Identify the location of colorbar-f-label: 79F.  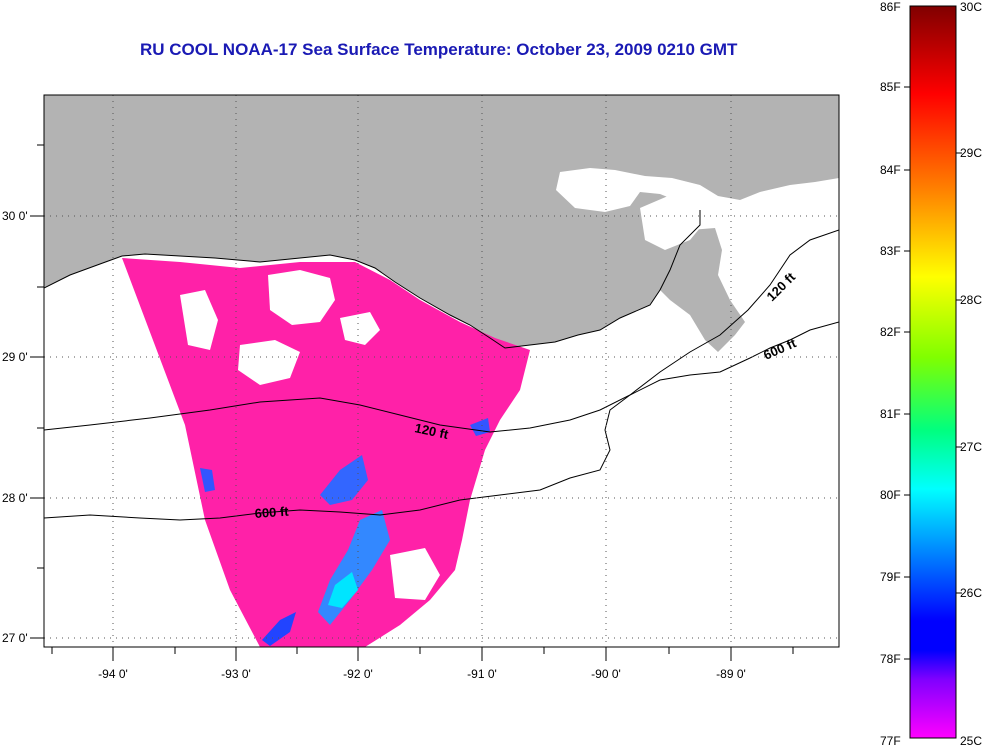
(890, 577).